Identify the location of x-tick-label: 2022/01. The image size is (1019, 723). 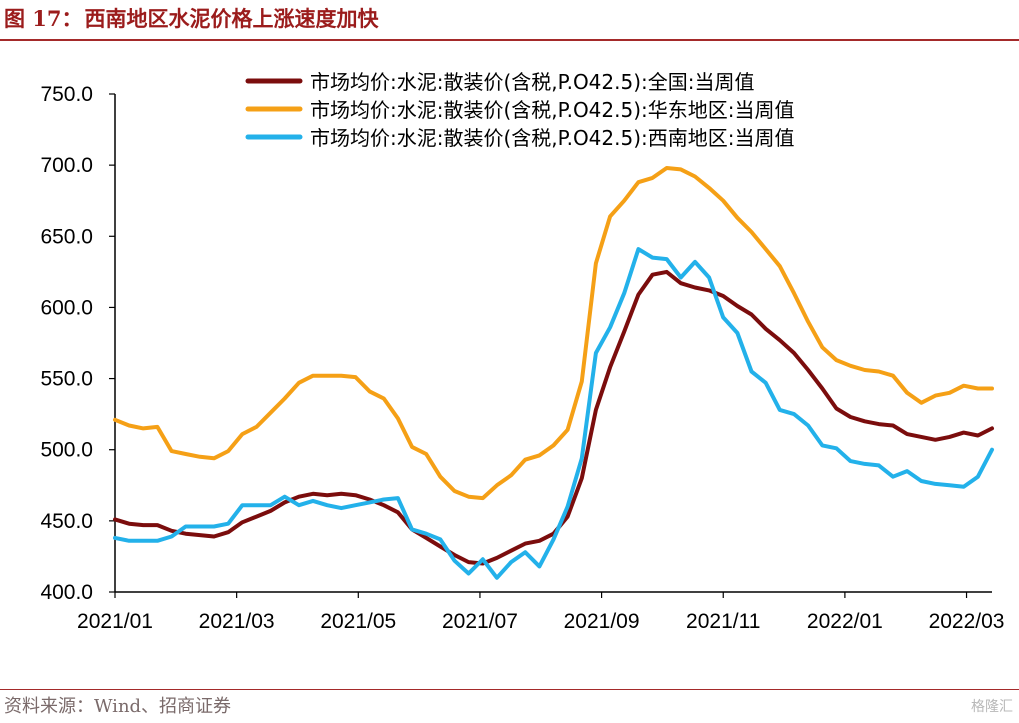
(845, 621).